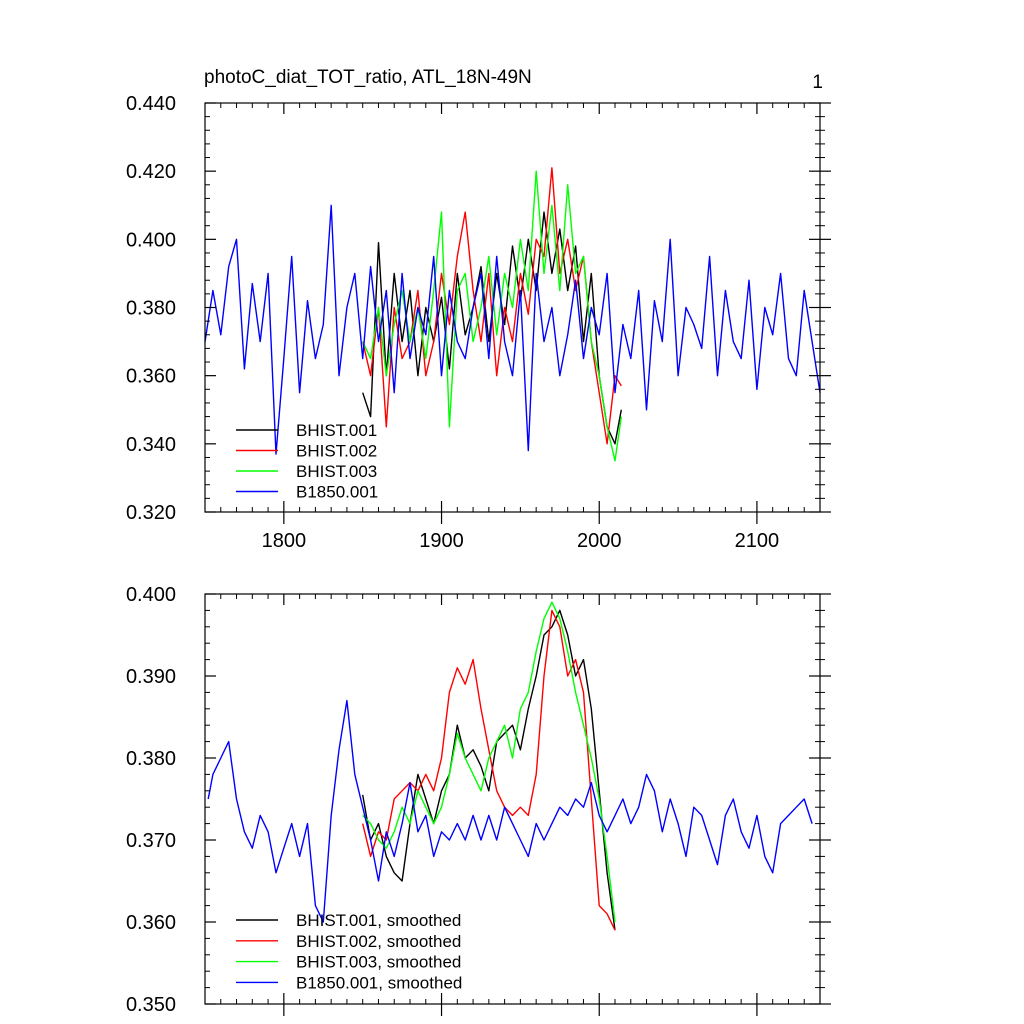 This screenshot has height=1024, width=1024. What do you see at coordinates (151, 445) in the screenshot?
I see `y-tick-label: 0.340` at bounding box center [151, 445].